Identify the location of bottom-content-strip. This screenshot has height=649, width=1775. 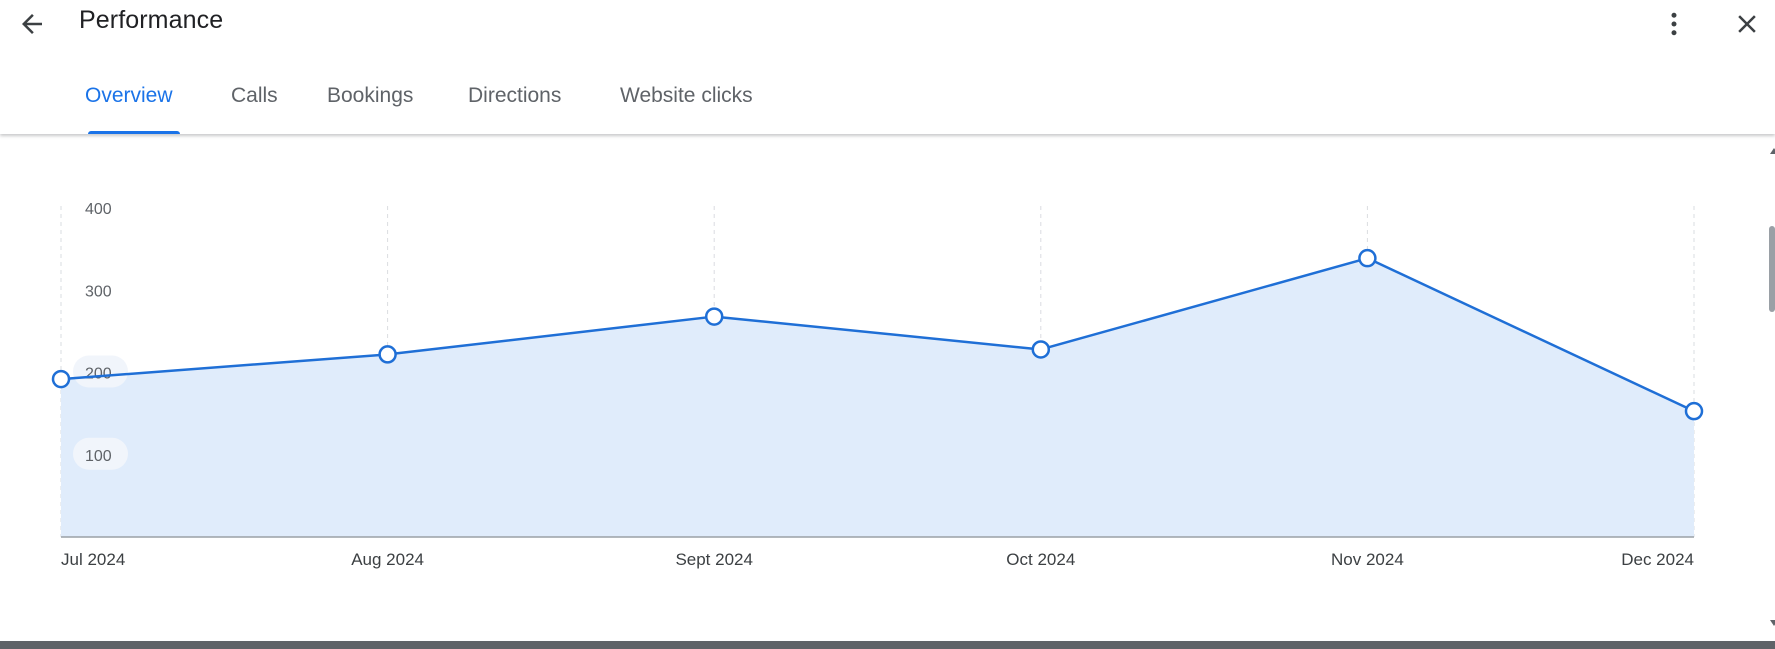
(887, 645).